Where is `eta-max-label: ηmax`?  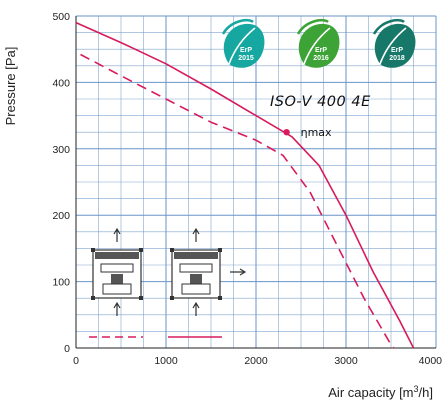 eta-max-label: ηmax is located at coordinates (316, 132).